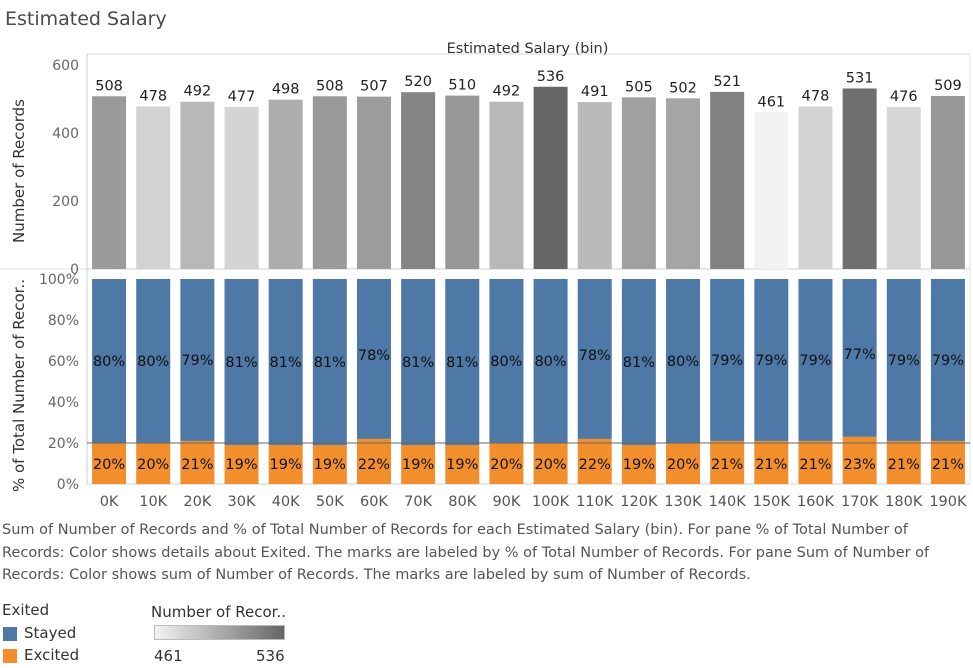  I want to click on x-tick-label: 170K, so click(860, 502).